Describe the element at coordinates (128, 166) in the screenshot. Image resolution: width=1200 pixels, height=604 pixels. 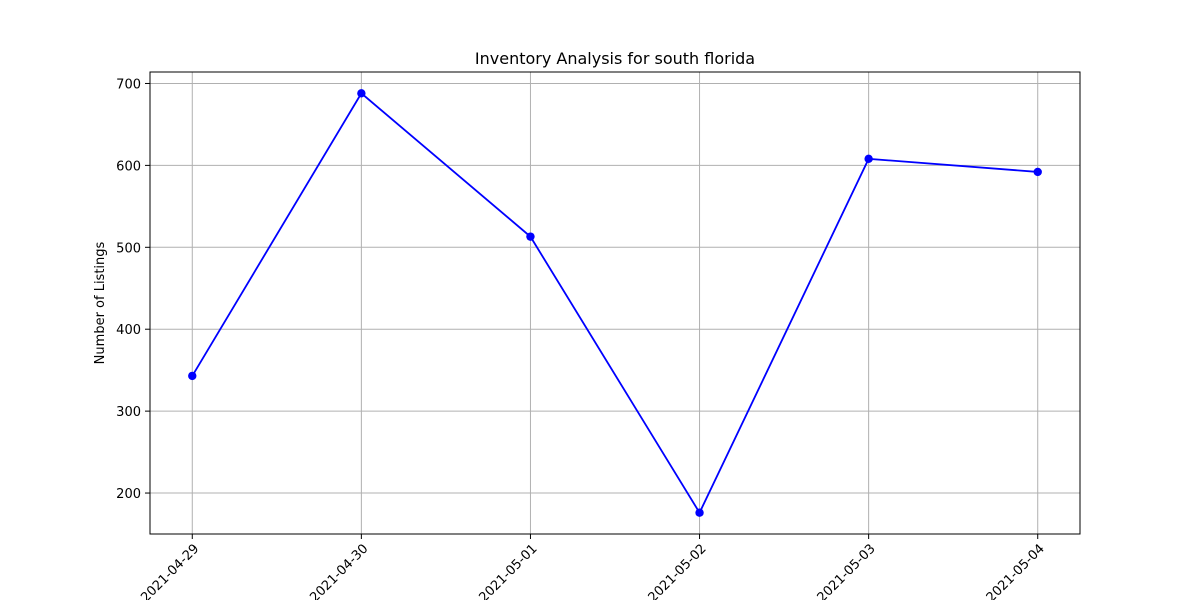
I see `y-tick-label: 600` at that location.